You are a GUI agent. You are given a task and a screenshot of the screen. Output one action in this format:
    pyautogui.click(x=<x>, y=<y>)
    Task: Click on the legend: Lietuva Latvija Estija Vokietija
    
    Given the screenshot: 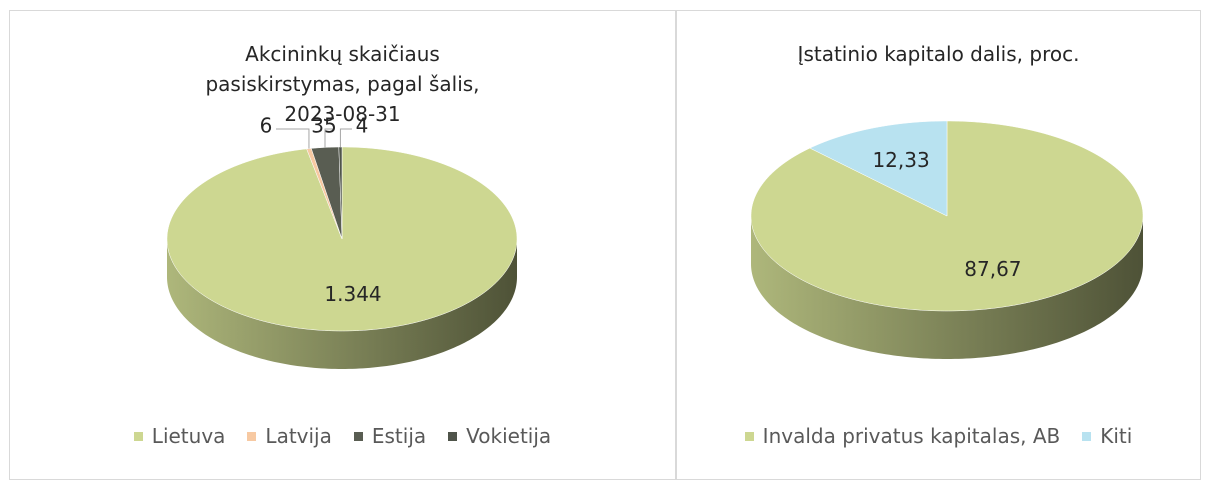 What is the action you would take?
    pyautogui.click(x=342, y=436)
    